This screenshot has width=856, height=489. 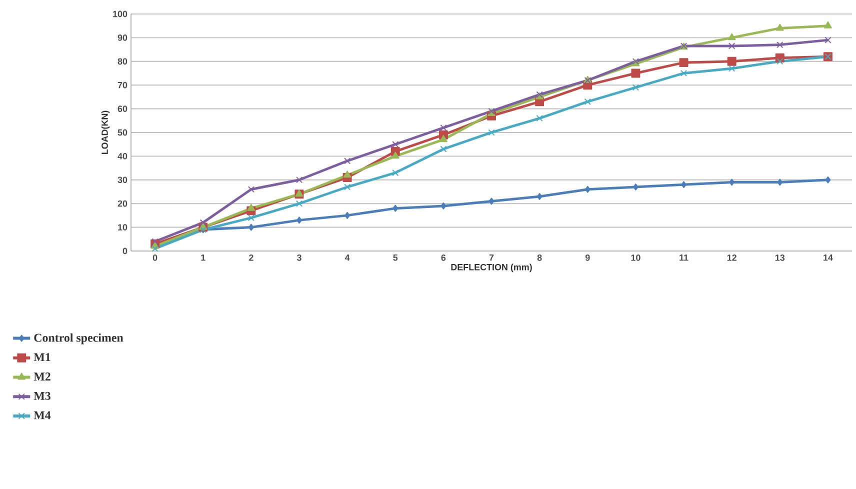 I want to click on x-tick-label: 0, so click(x=155, y=257).